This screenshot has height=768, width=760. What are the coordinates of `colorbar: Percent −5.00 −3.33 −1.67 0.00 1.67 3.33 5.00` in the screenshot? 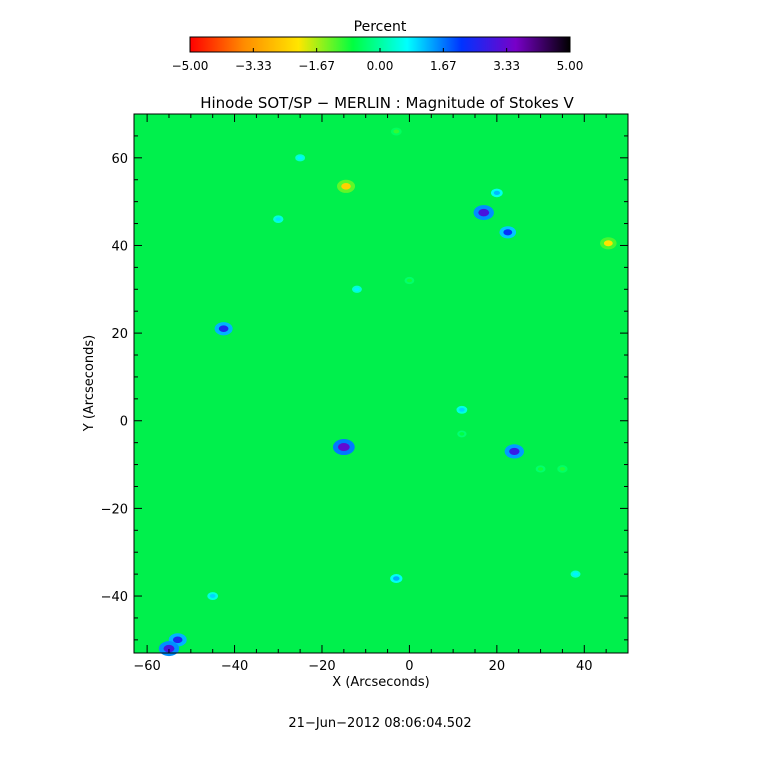 It's located at (378, 46).